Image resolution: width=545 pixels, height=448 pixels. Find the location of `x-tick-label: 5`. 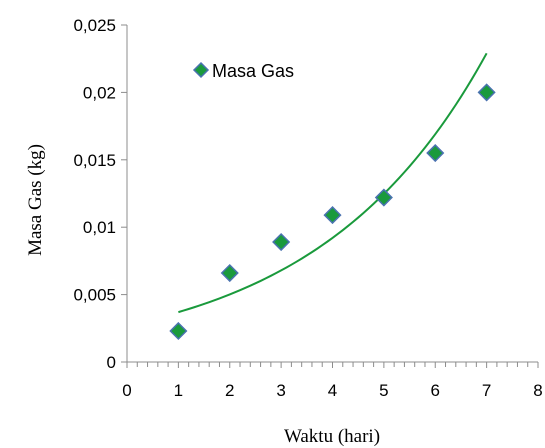

x-tick-label: 5 is located at coordinates (383, 390).